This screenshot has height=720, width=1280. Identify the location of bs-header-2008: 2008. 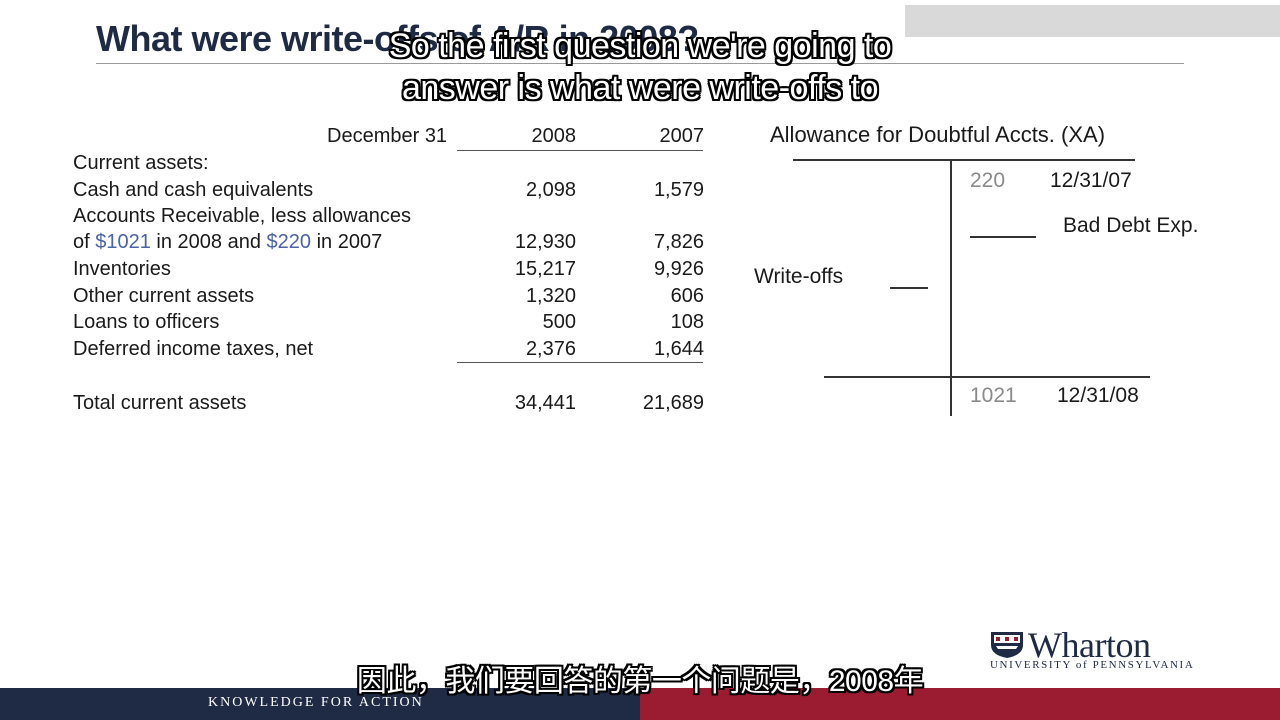
(554, 136).